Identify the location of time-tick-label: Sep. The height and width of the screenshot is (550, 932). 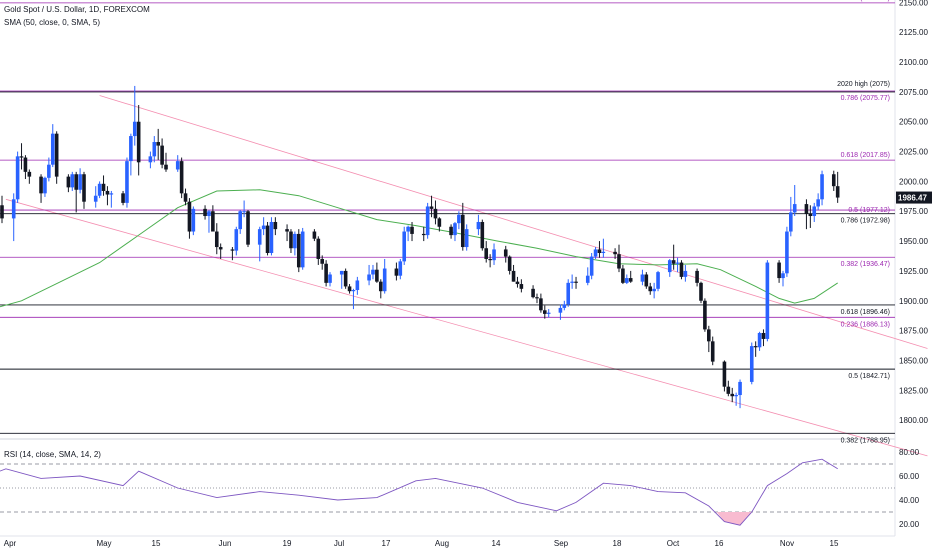
(561, 543).